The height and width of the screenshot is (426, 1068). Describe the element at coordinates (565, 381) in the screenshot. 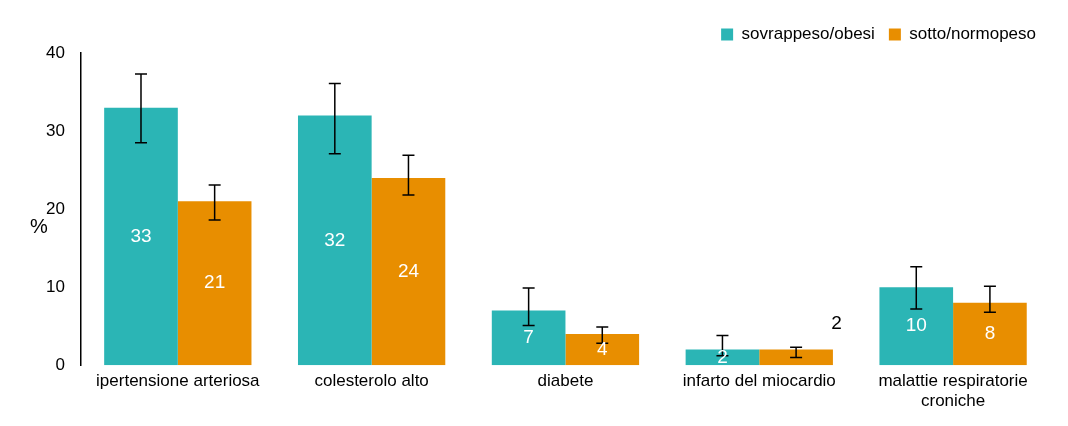

I see `x-tick-label: diabete` at that location.